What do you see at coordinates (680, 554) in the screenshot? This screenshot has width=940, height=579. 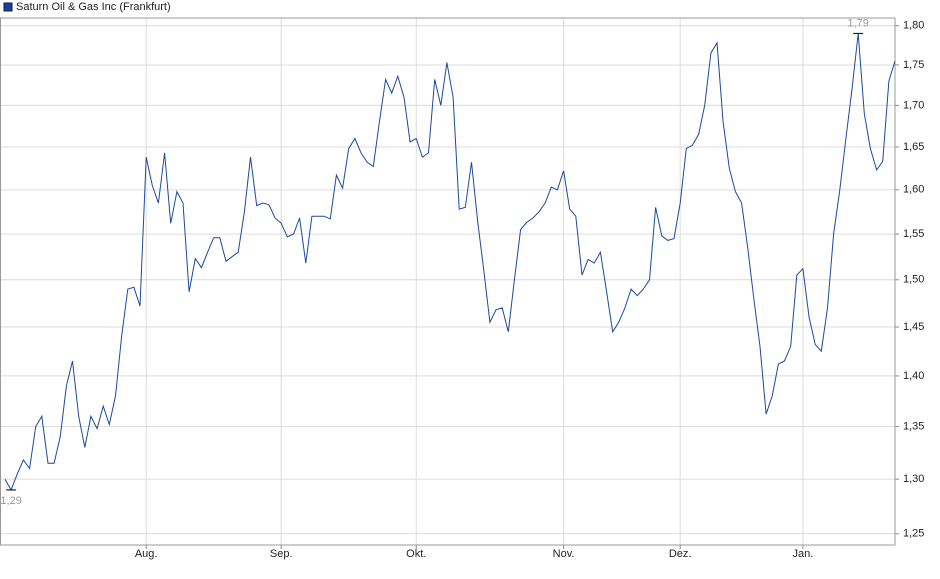 I see `x-tick-label: Dez.` at bounding box center [680, 554].